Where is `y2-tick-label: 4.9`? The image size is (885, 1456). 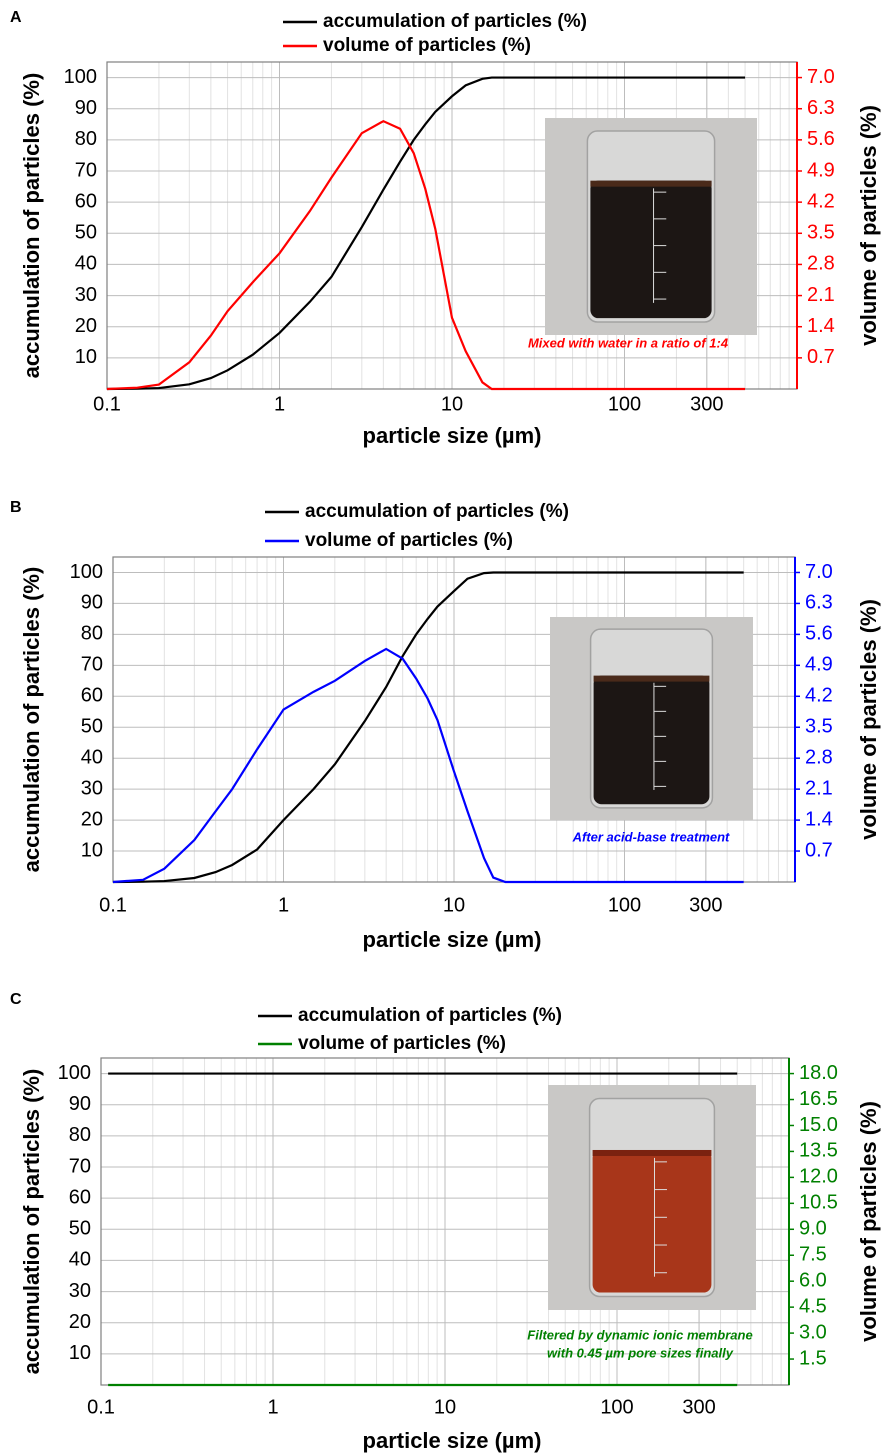 y2-tick-label: 4.9 is located at coordinates (819, 665).